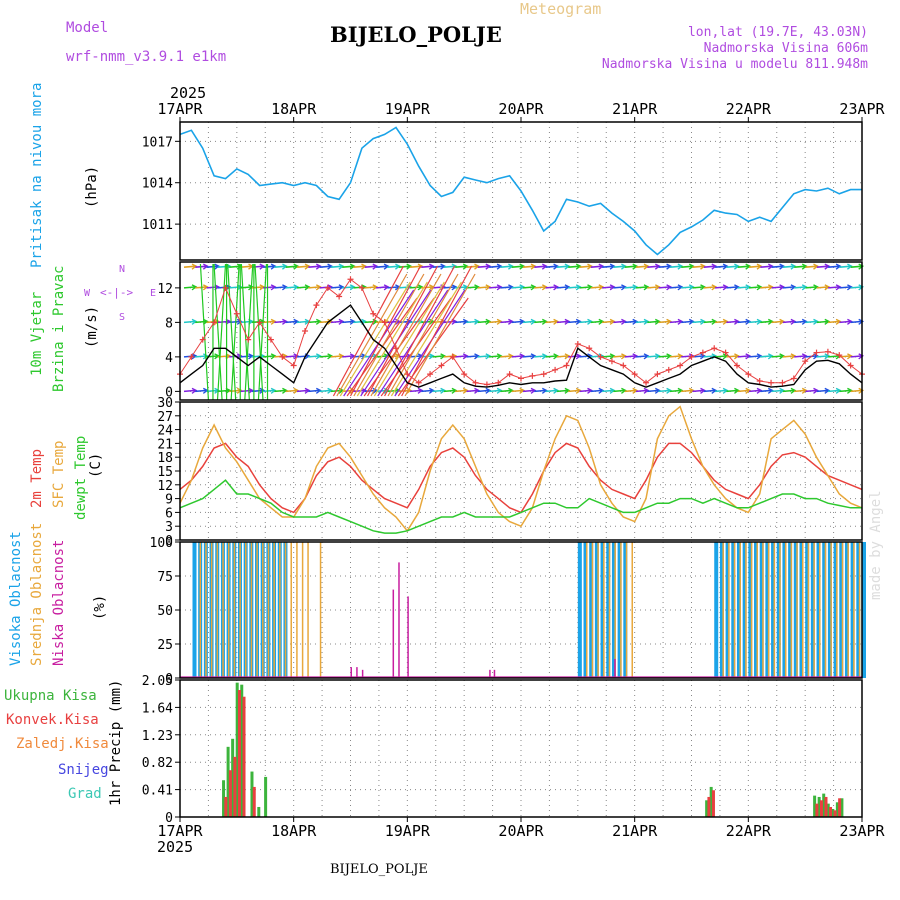  I want to click on legend-snow: Snijeg, so click(83, 770).